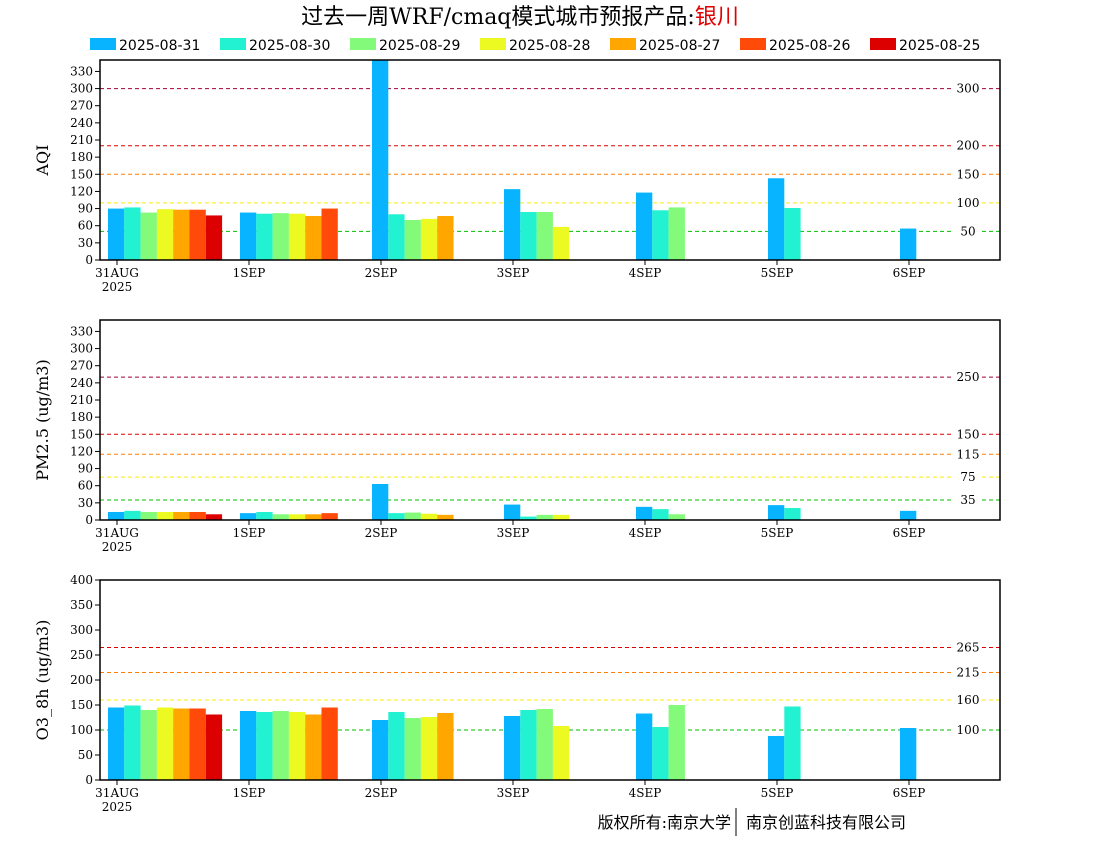  What do you see at coordinates (381, 273) in the screenshot?
I see `x-tick-label-2SEP: 2SEP` at bounding box center [381, 273].